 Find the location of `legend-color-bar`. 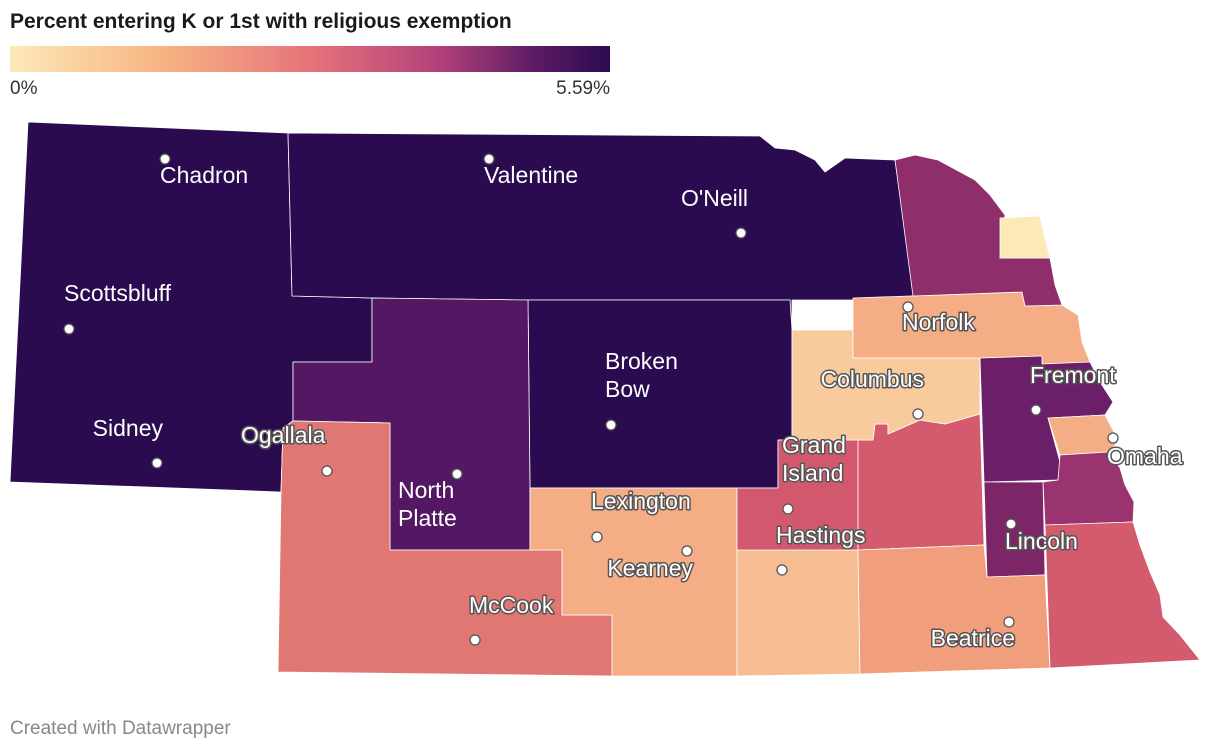

legend-color-bar is located at coordinates (310, 59).